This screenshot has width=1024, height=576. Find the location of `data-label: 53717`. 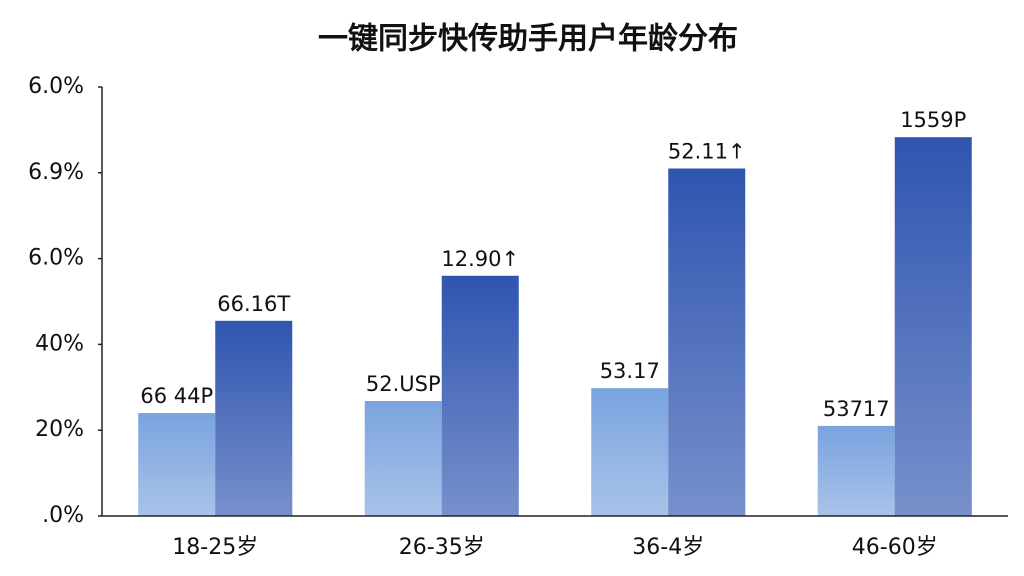

data-label: 53717 is located at coordinates (856, 409).